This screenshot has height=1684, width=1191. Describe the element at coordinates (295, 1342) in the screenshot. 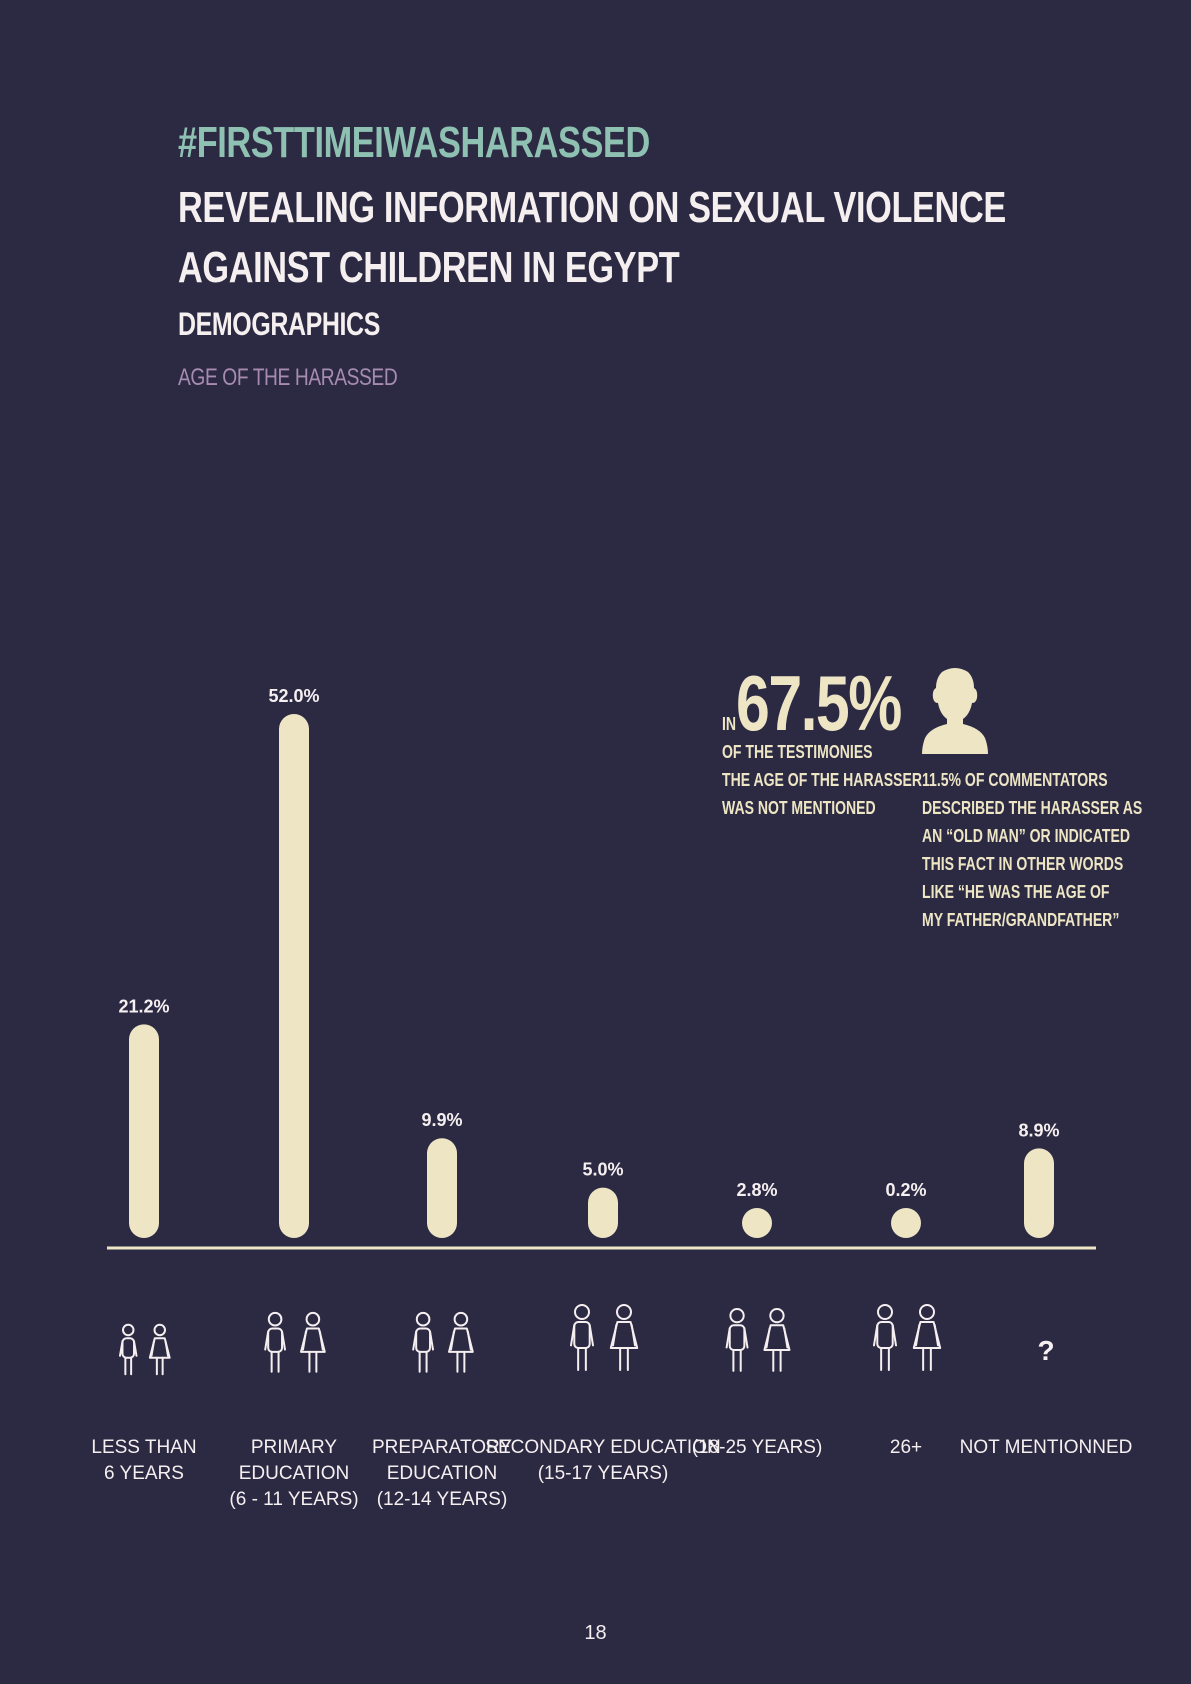

I see `schoolboy-schoolgirl-icon` at that location.